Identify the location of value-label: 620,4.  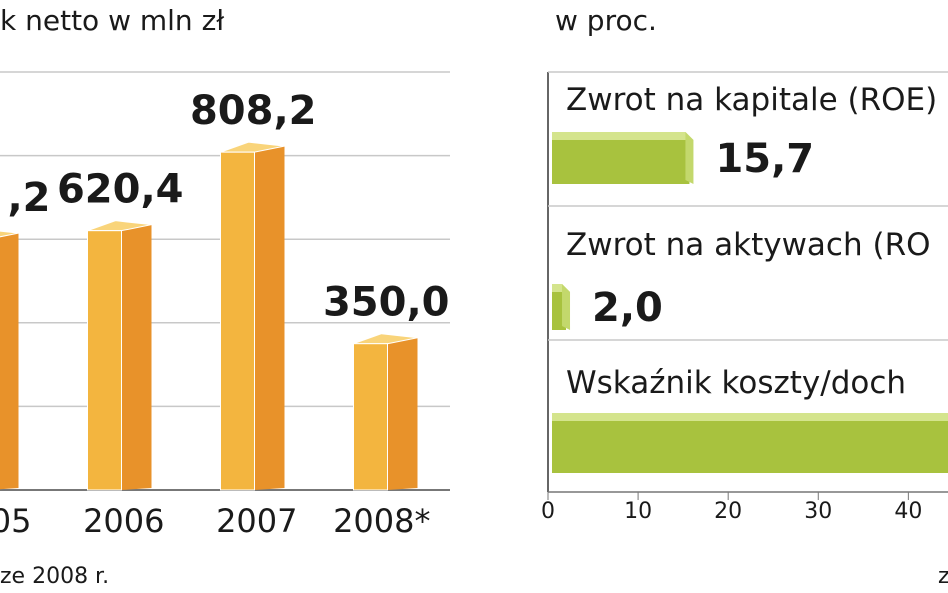
(120, 190).